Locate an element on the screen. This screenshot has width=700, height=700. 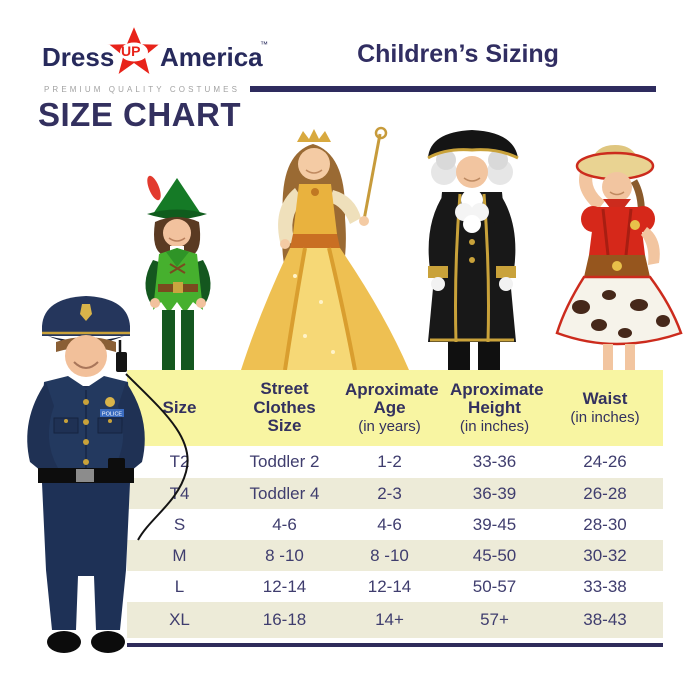
logo-text-america: America is located at coordinates (211, 57).